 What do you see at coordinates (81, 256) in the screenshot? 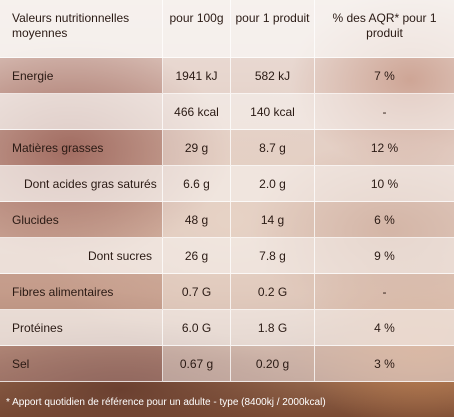
I see `row-label: Dont sucres` at bounding box center [81, 256].